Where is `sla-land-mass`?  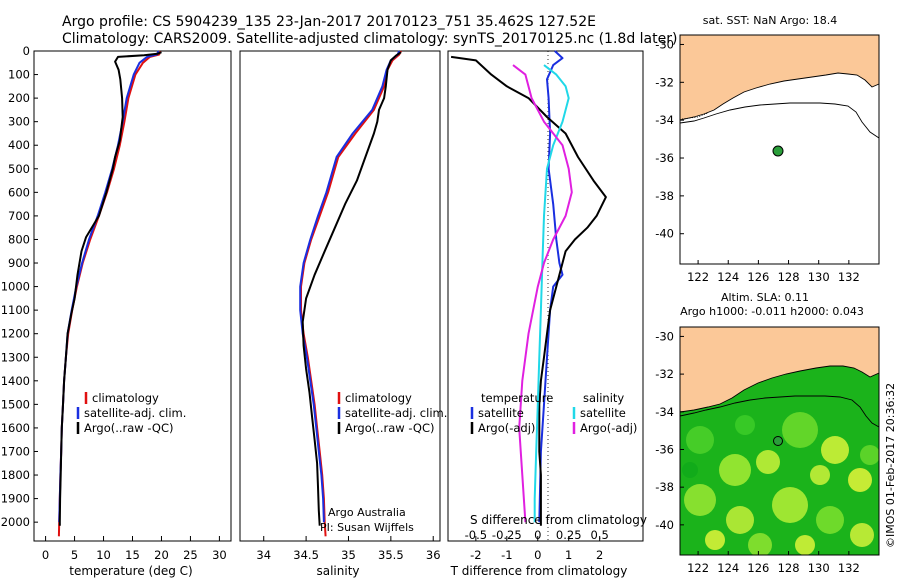
sla-land-mass is located at coordinates (779, 370).